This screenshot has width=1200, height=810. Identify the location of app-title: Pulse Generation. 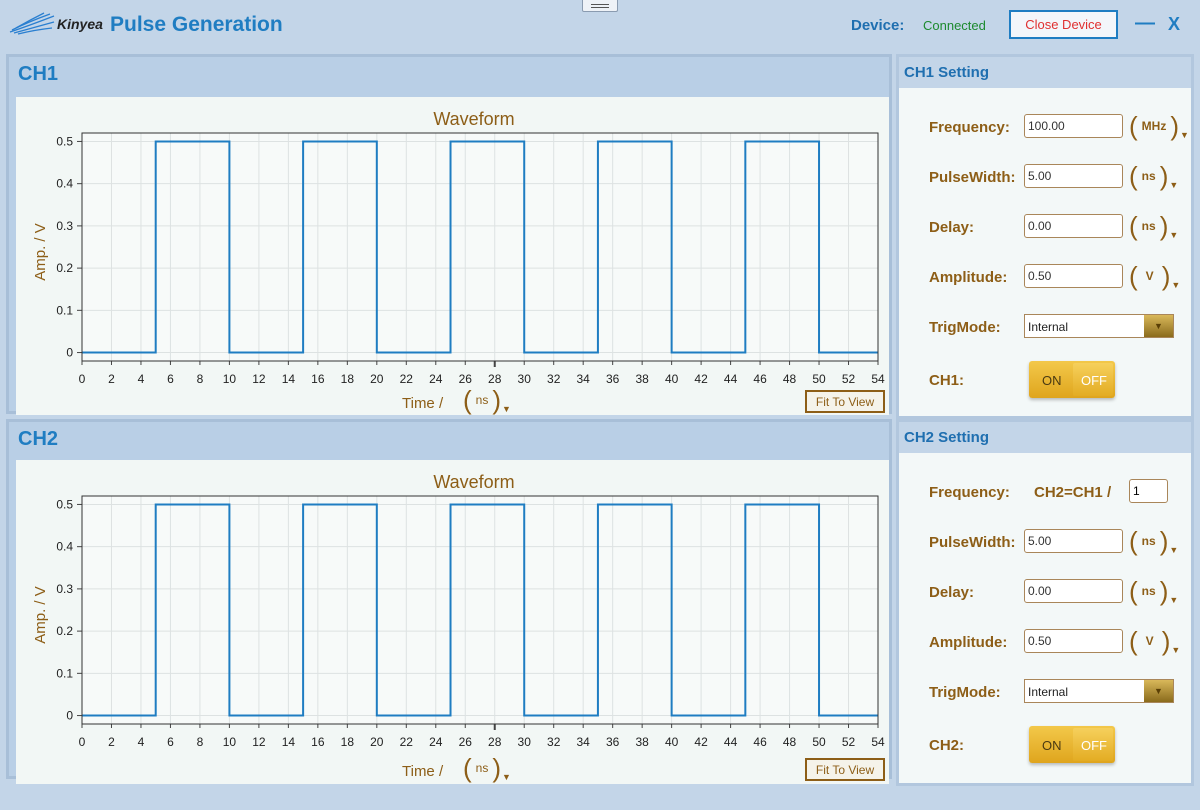
(196, 24).